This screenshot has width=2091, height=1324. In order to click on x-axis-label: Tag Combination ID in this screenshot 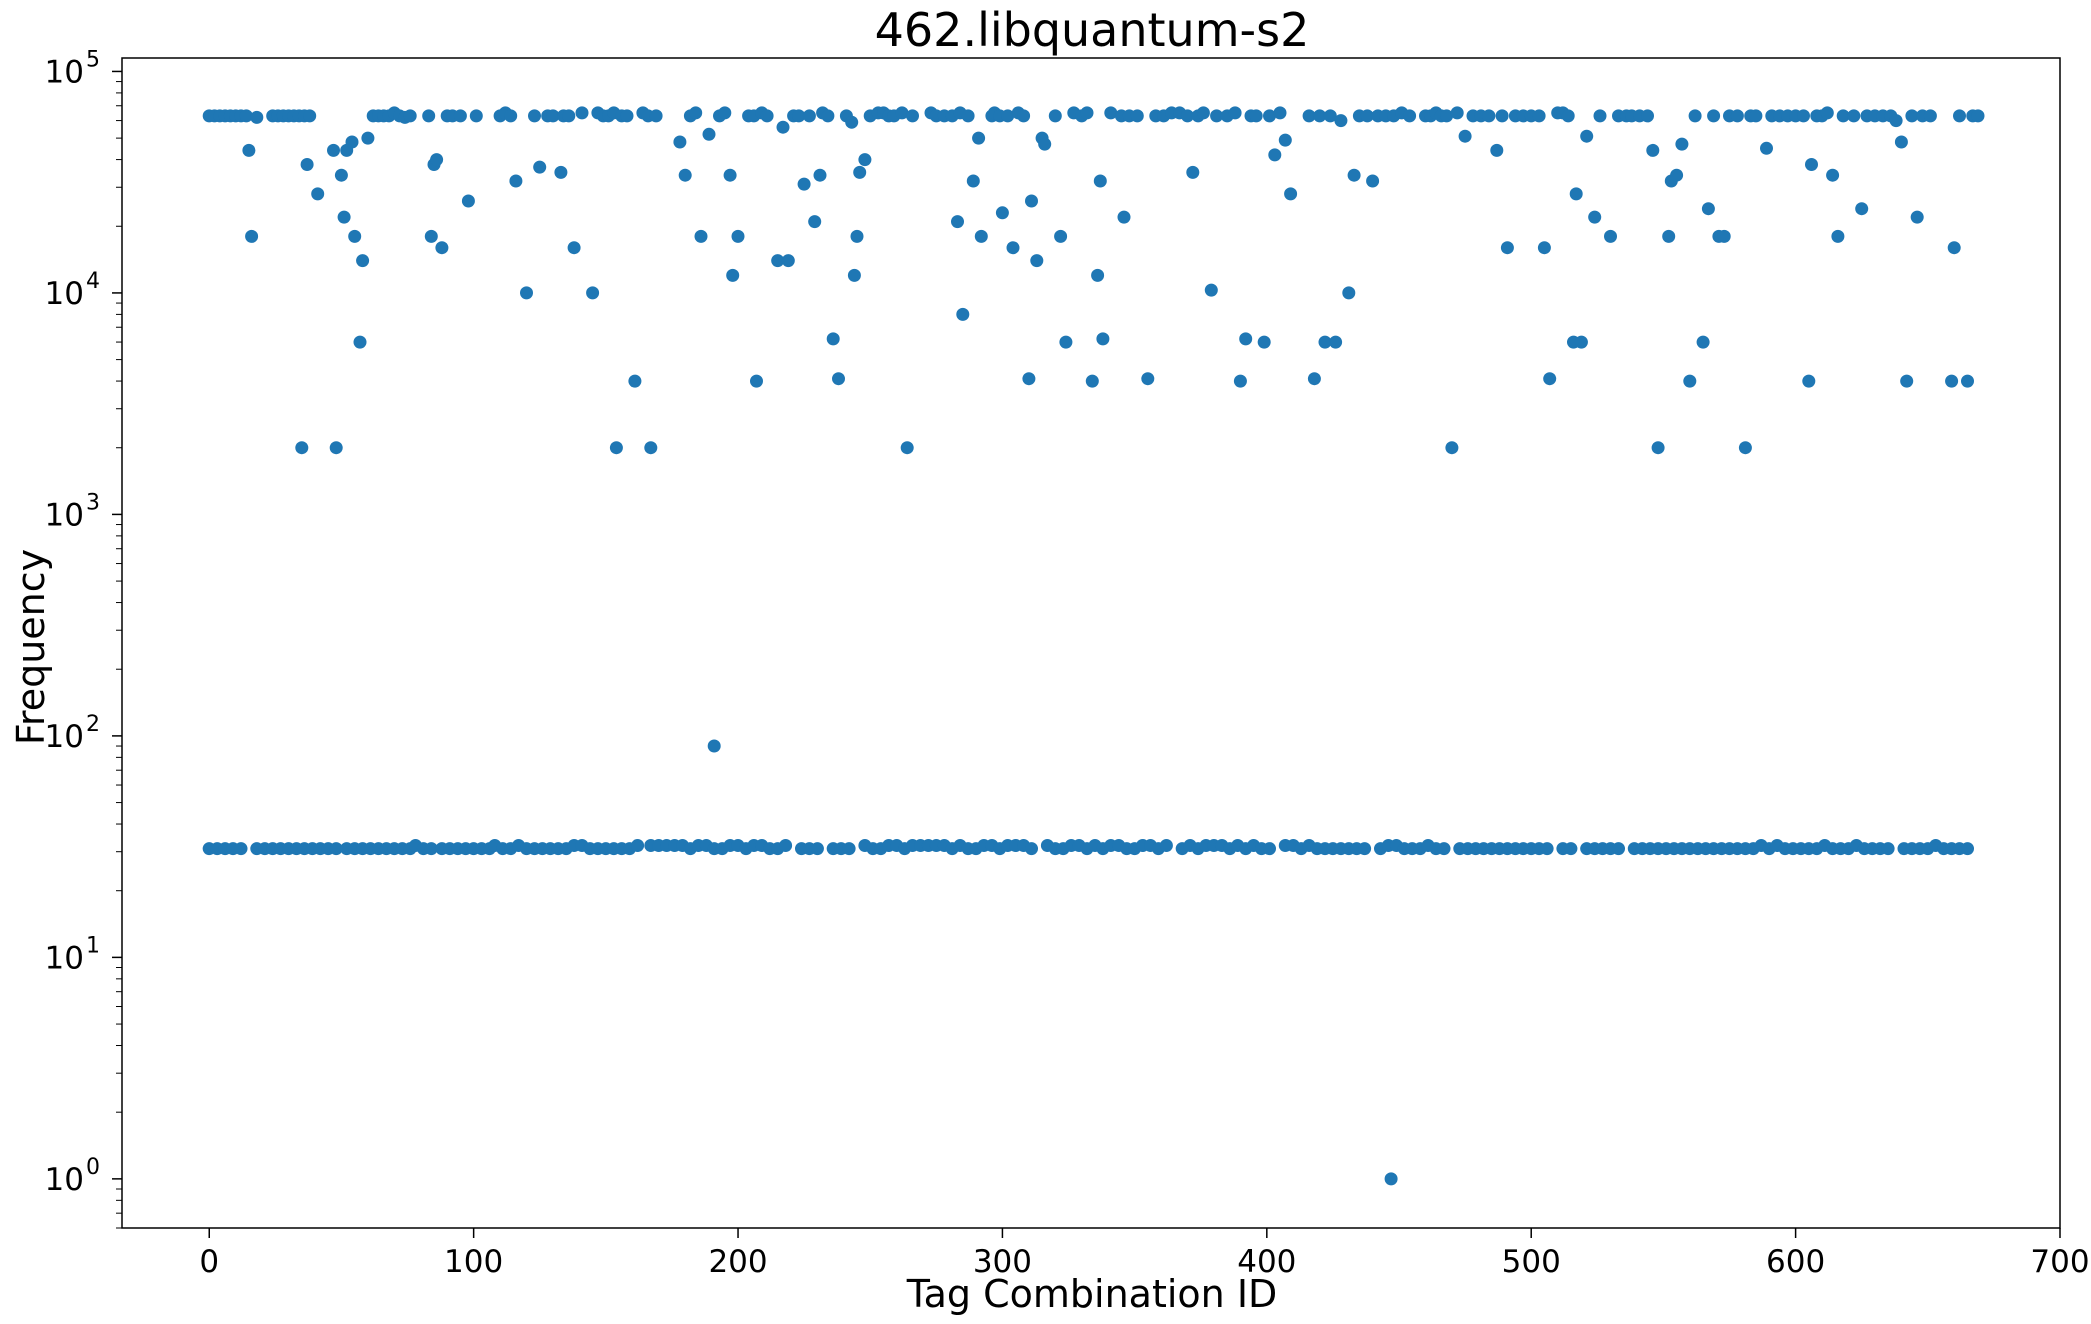, I will do `click(1092, 1294)`.